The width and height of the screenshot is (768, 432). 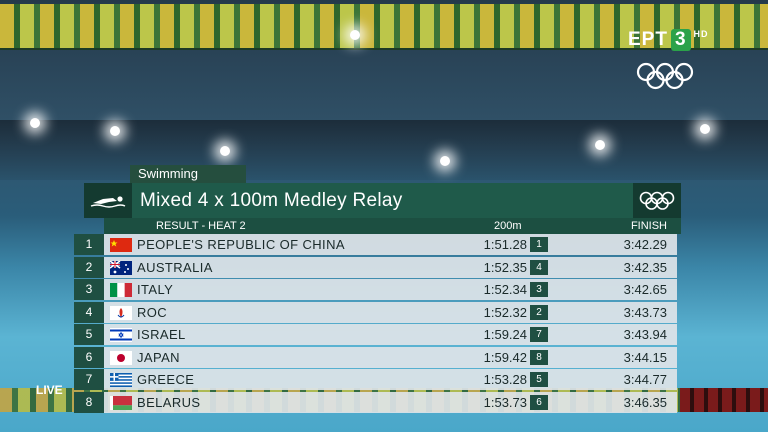 What do you see at coordinates (89, 357) in the screenshot?
I see `rank: 6` at bounding box center [89, 357].